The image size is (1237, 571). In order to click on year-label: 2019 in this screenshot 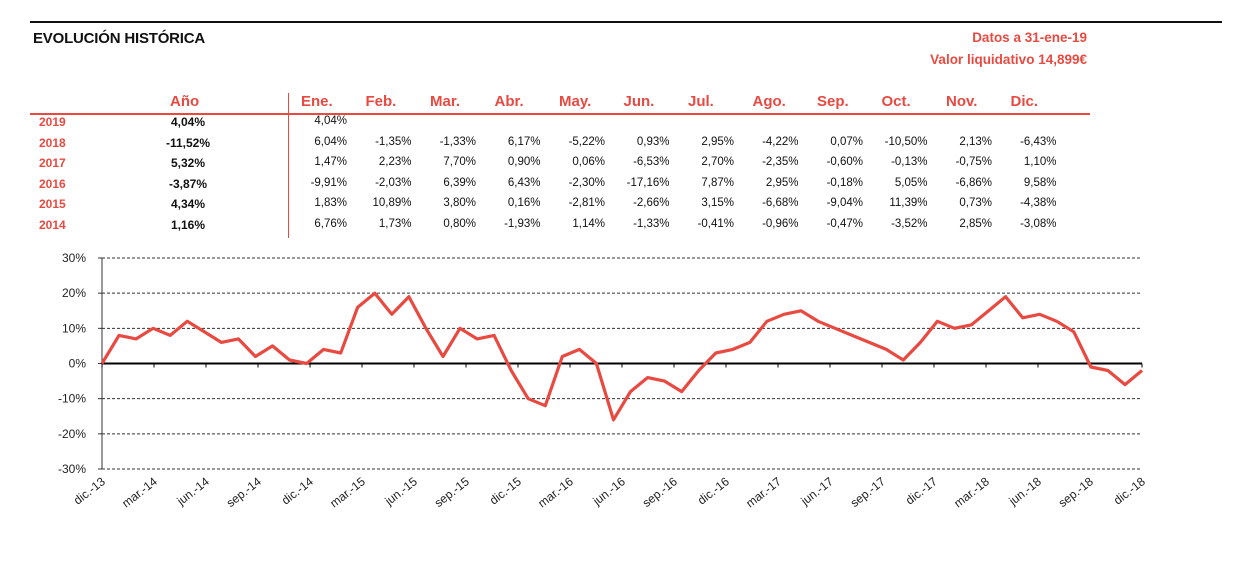, I will do `click(52, 122)`.